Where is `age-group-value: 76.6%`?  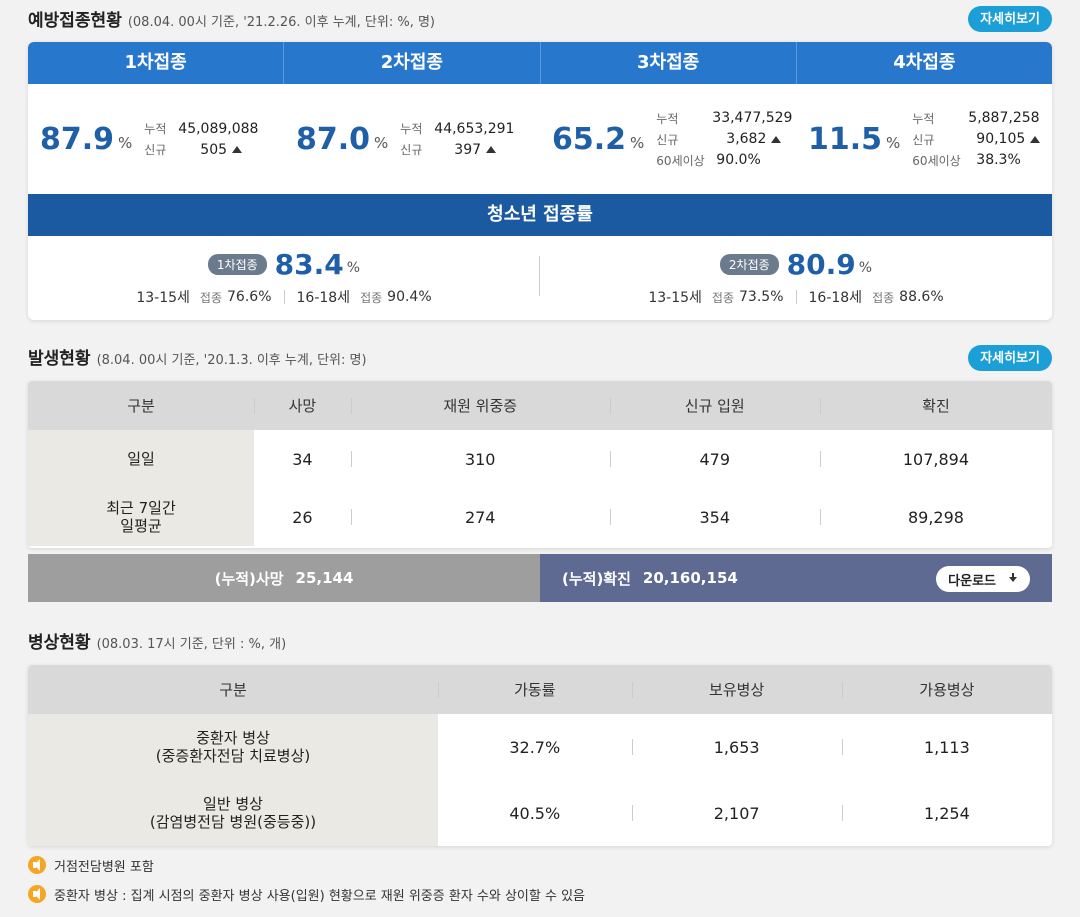
age-group-value: 76.6% is located at coordinates (249, 297).